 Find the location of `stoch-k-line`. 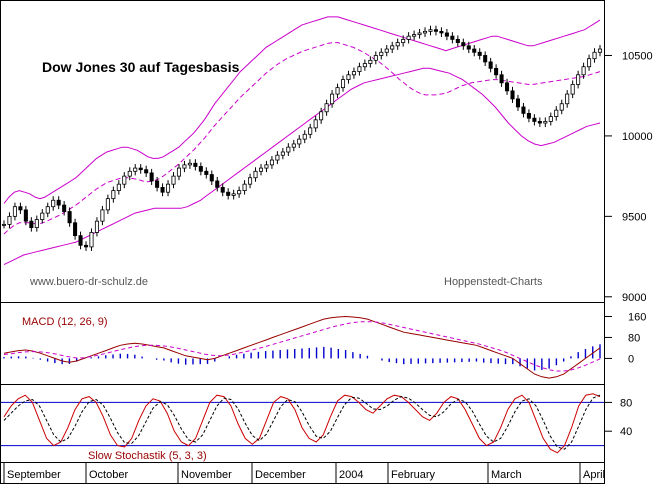

stoch-k-line is located at coordinates (302, 423).